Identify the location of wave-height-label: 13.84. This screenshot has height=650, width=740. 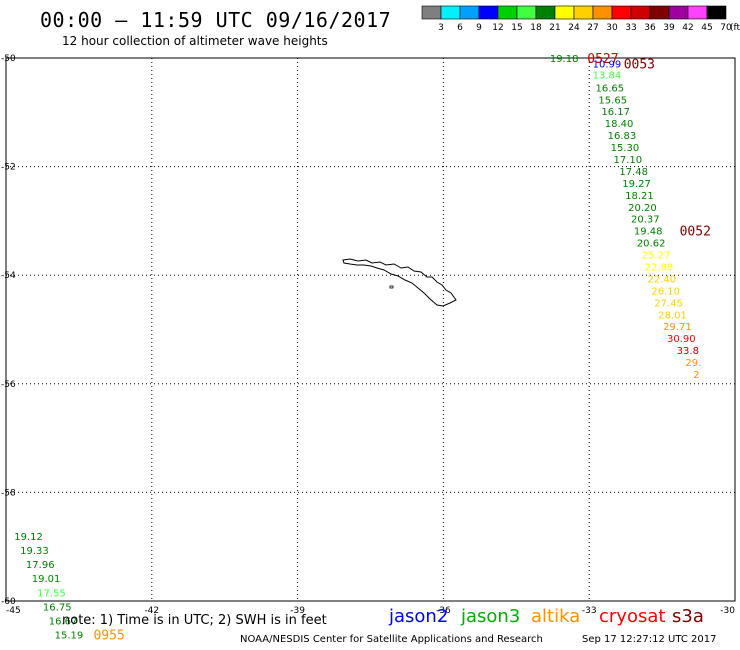
(607, 75).